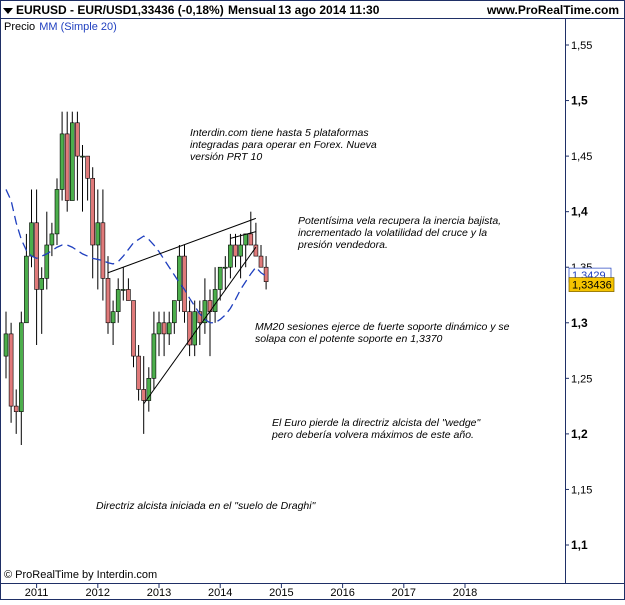  I want to click on dropdown-arrow-icon, so click(8, 10).